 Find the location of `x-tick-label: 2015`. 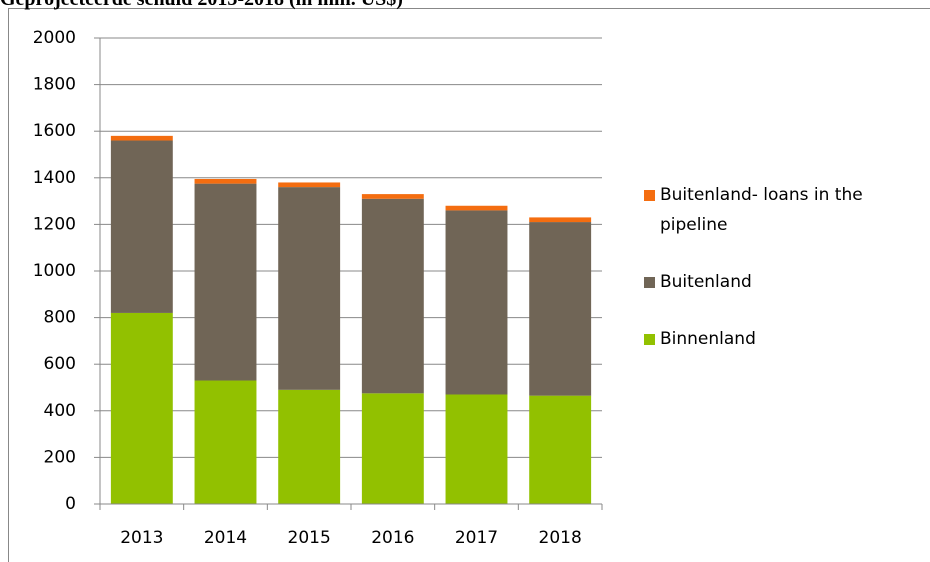

x-tick-label: 2015 is located at coordinates (309, 538).